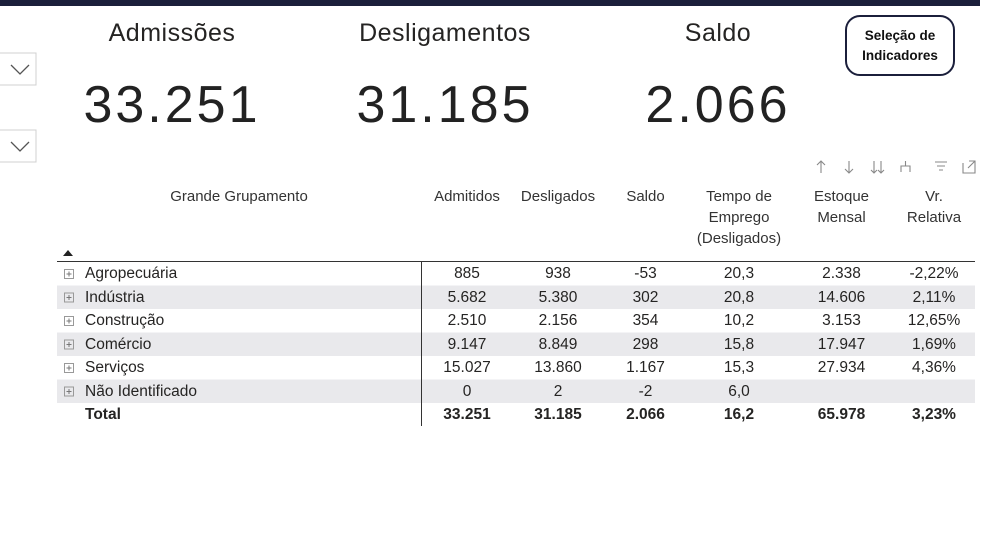 Image resolution: width=982 pixels, height=552 pixels. Describe the element at coordinates (645, 320) in the screenshot. I see `table-cell: 354` at that location.